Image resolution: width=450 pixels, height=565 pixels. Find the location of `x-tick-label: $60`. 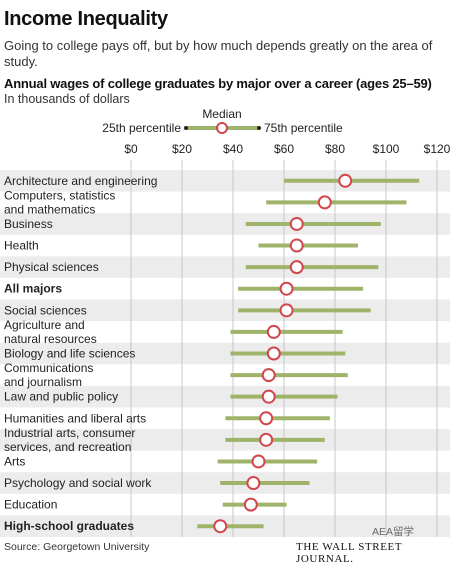

x-tick-label: $60 is located at coordinates (284, 149).